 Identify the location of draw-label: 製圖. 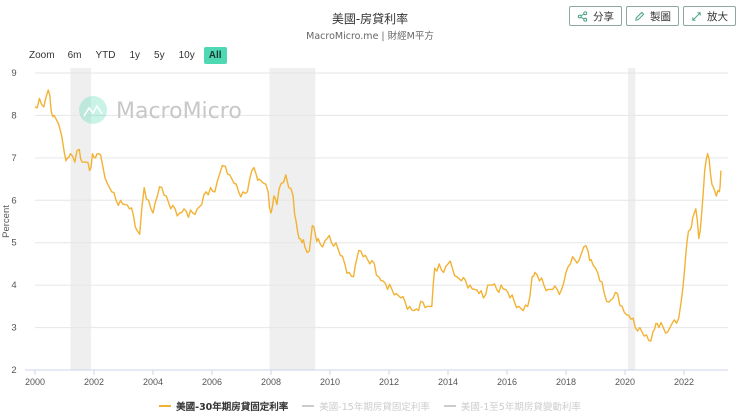
(660, 16).